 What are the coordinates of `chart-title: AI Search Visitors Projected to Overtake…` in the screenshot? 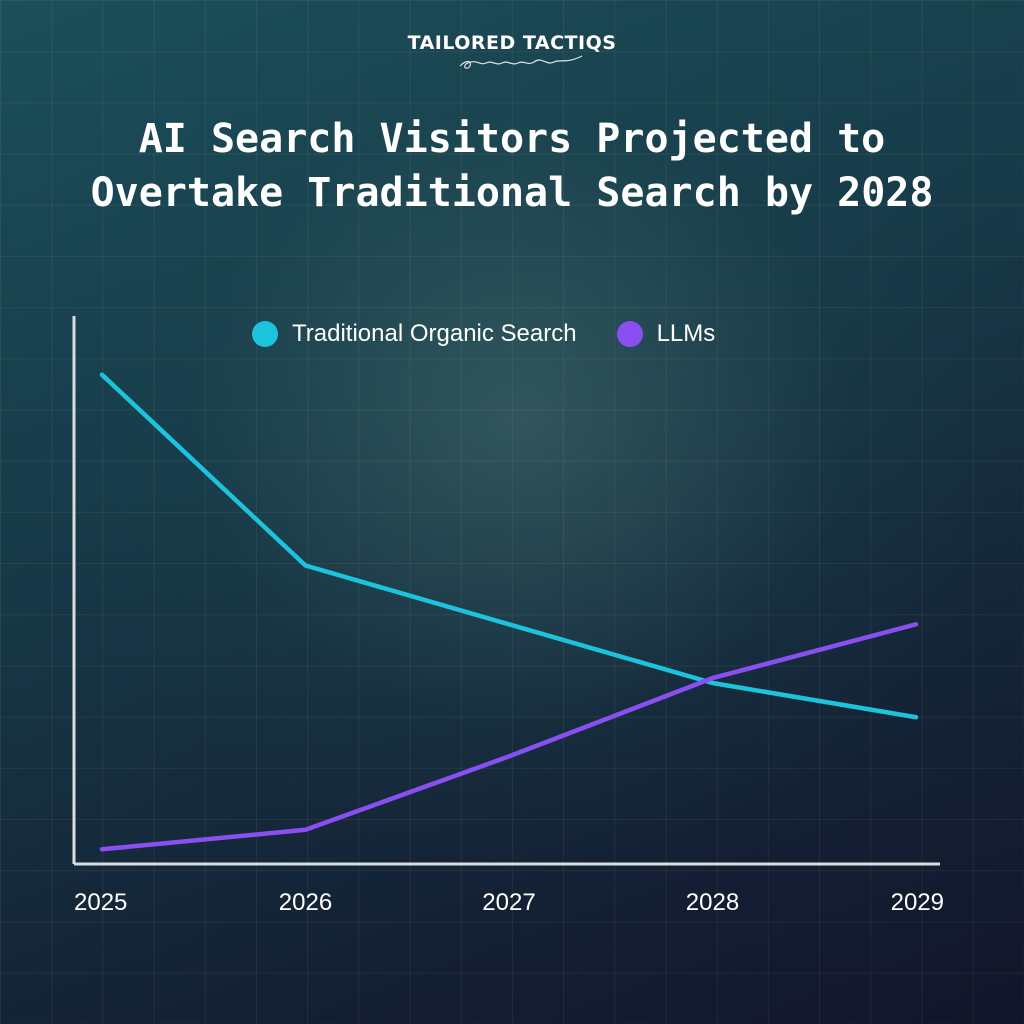 It's located at (512, 166).